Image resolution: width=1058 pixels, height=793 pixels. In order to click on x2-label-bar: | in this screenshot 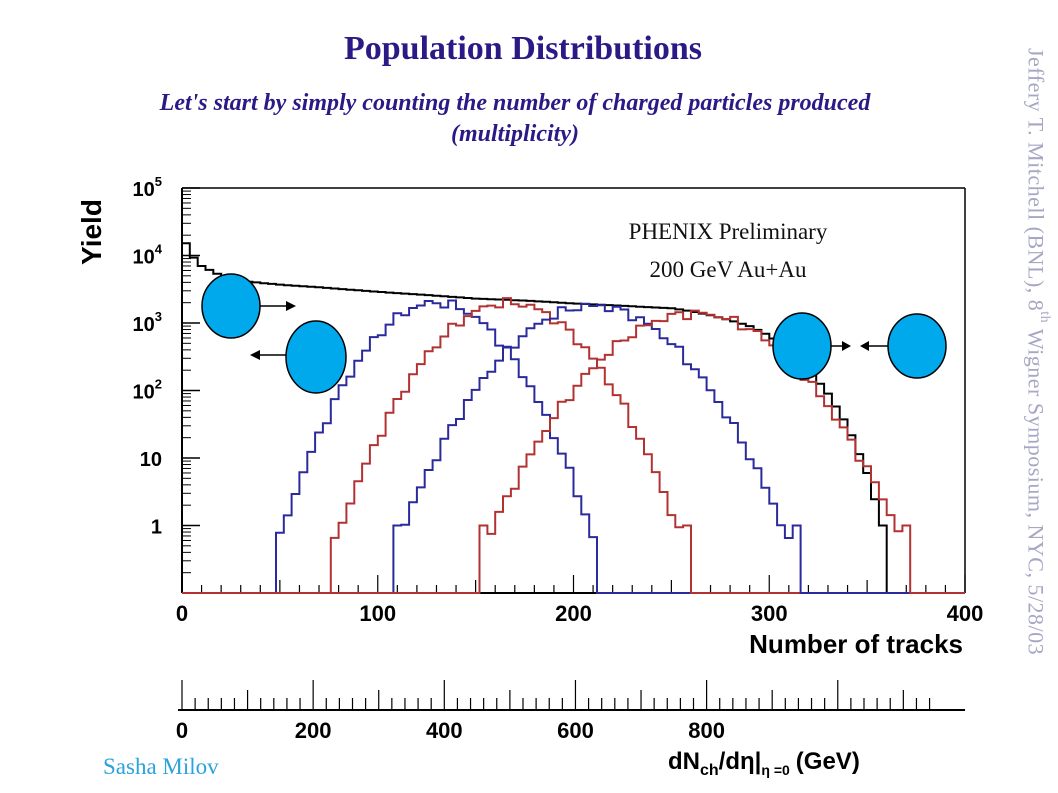, I will do `click(758, 761)`.